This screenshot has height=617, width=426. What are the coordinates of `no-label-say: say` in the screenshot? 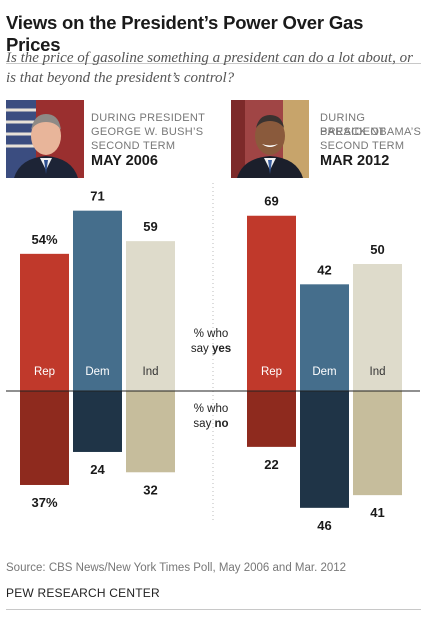 It's located at (204, 424).